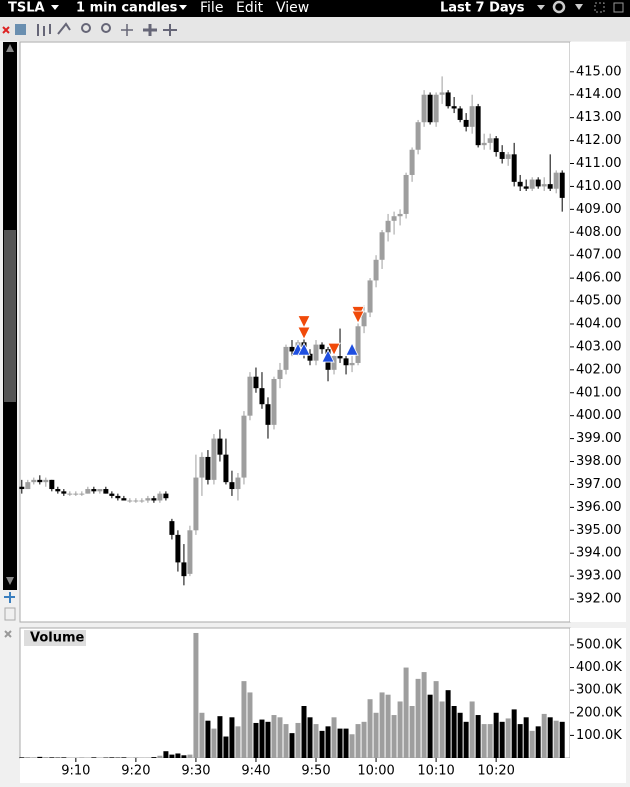 The height and width of the screenshot is (787, 630). I want to click on y-tick-label: 392.00, so click(599, 599).